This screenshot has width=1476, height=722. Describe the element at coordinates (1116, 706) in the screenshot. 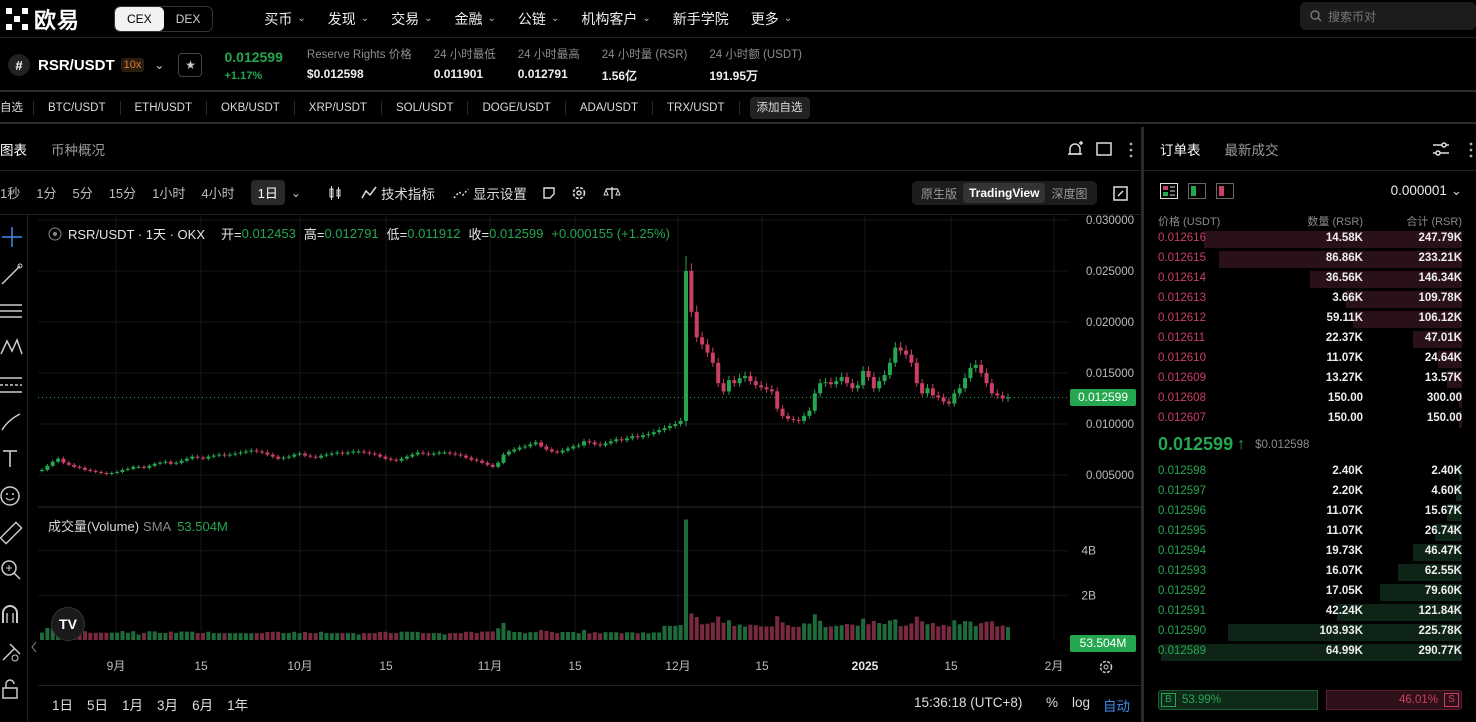

I see `auto-scale-button: 自动` at that location.